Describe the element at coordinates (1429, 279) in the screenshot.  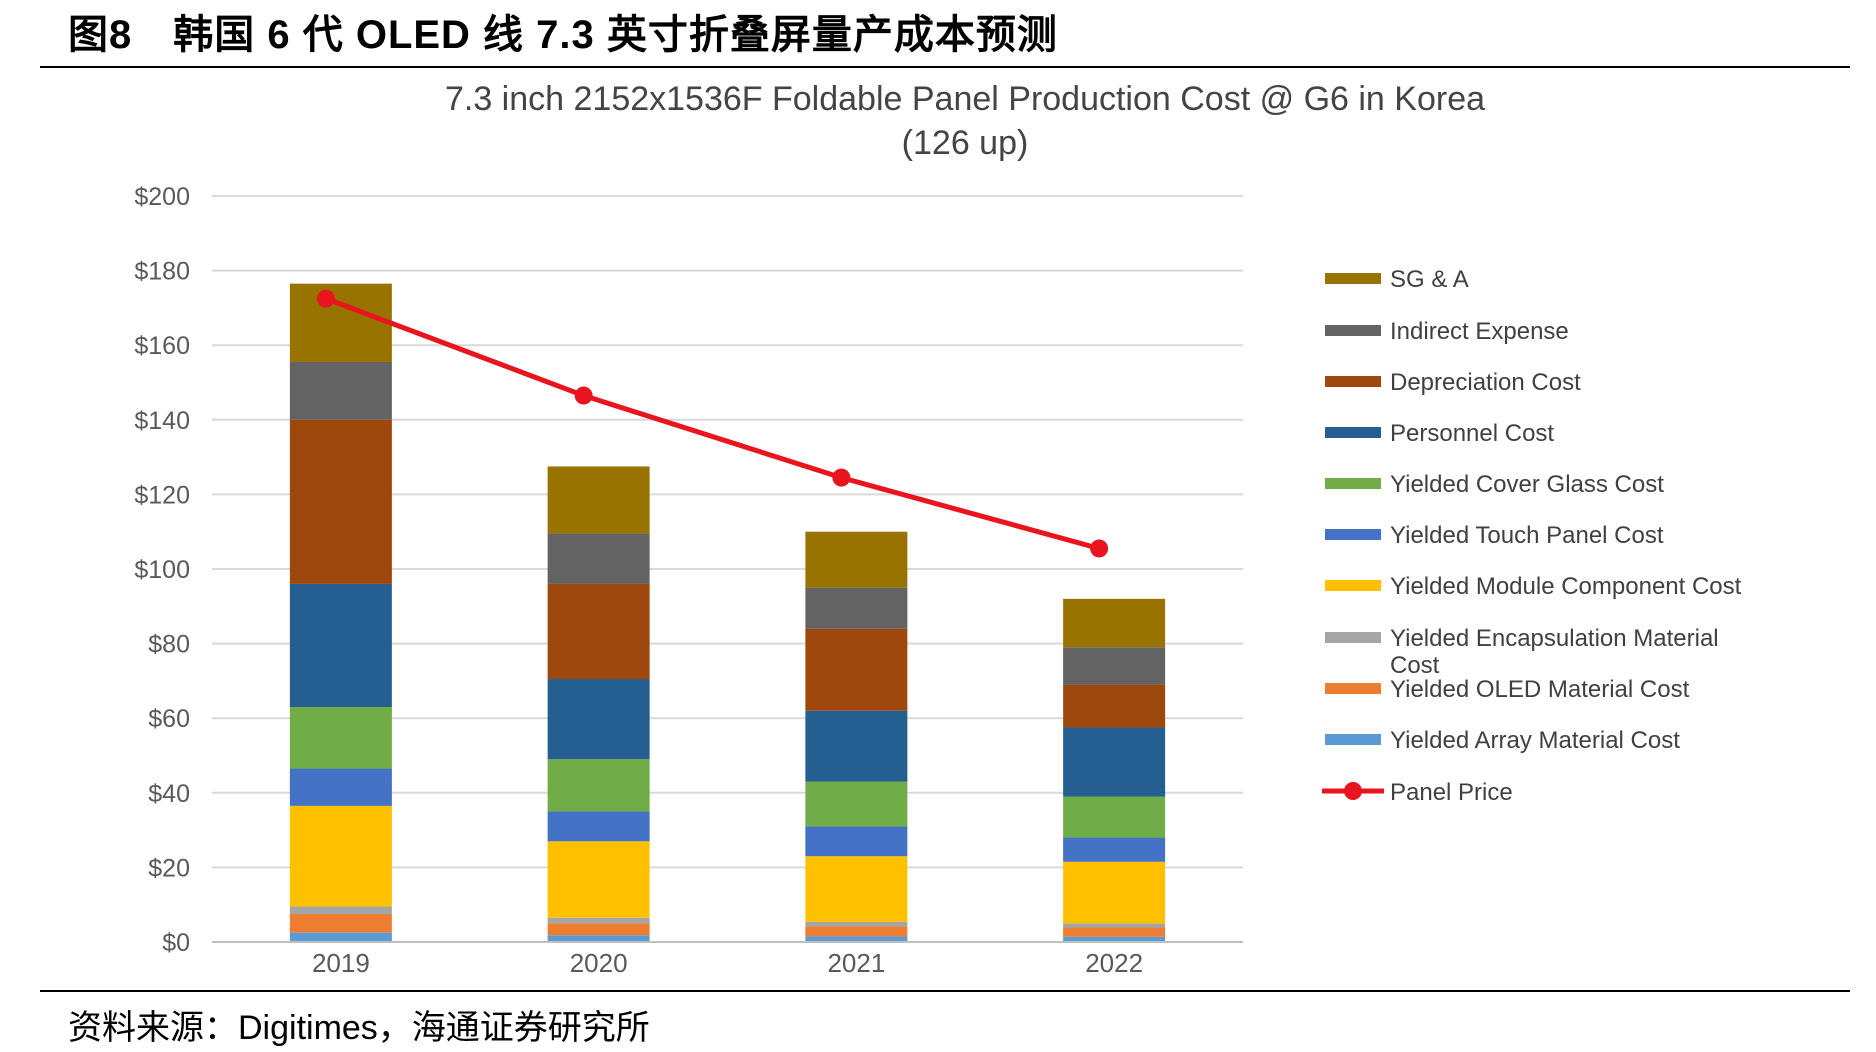
I see `legend-label: SG & A` at that location.